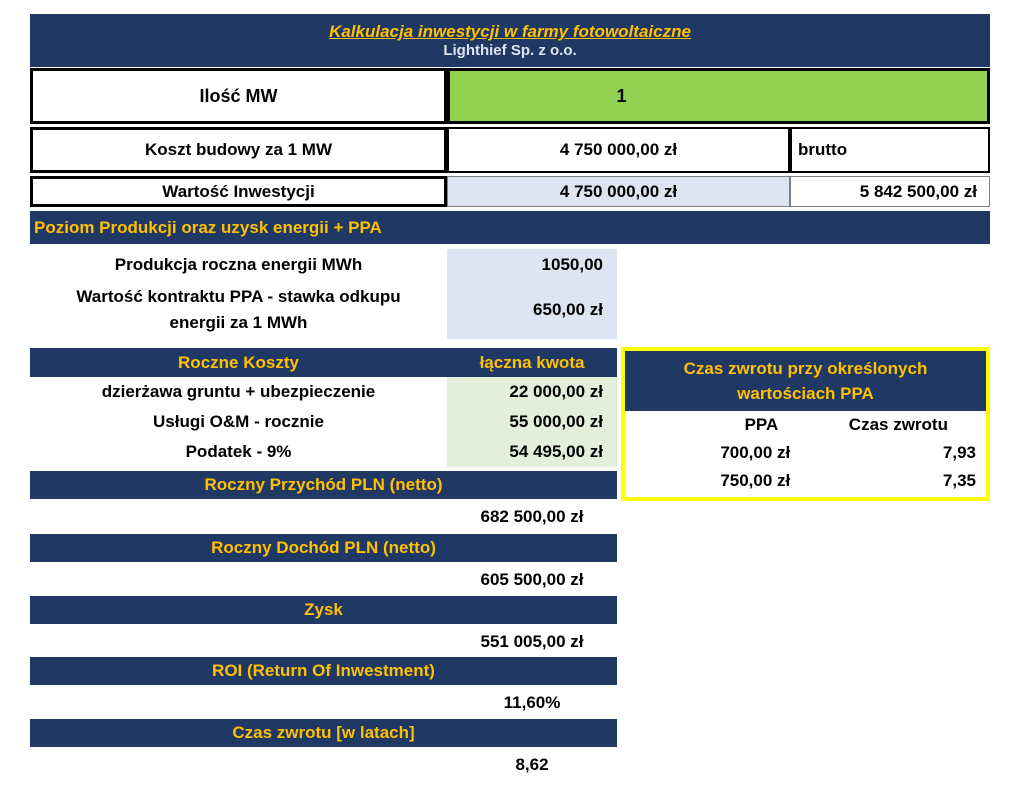 Image resolution: width=1024 pixels, height=795 pixels. I want to click on revenue-header: Roczny Przychód PLN (netto), so click(323, 485).